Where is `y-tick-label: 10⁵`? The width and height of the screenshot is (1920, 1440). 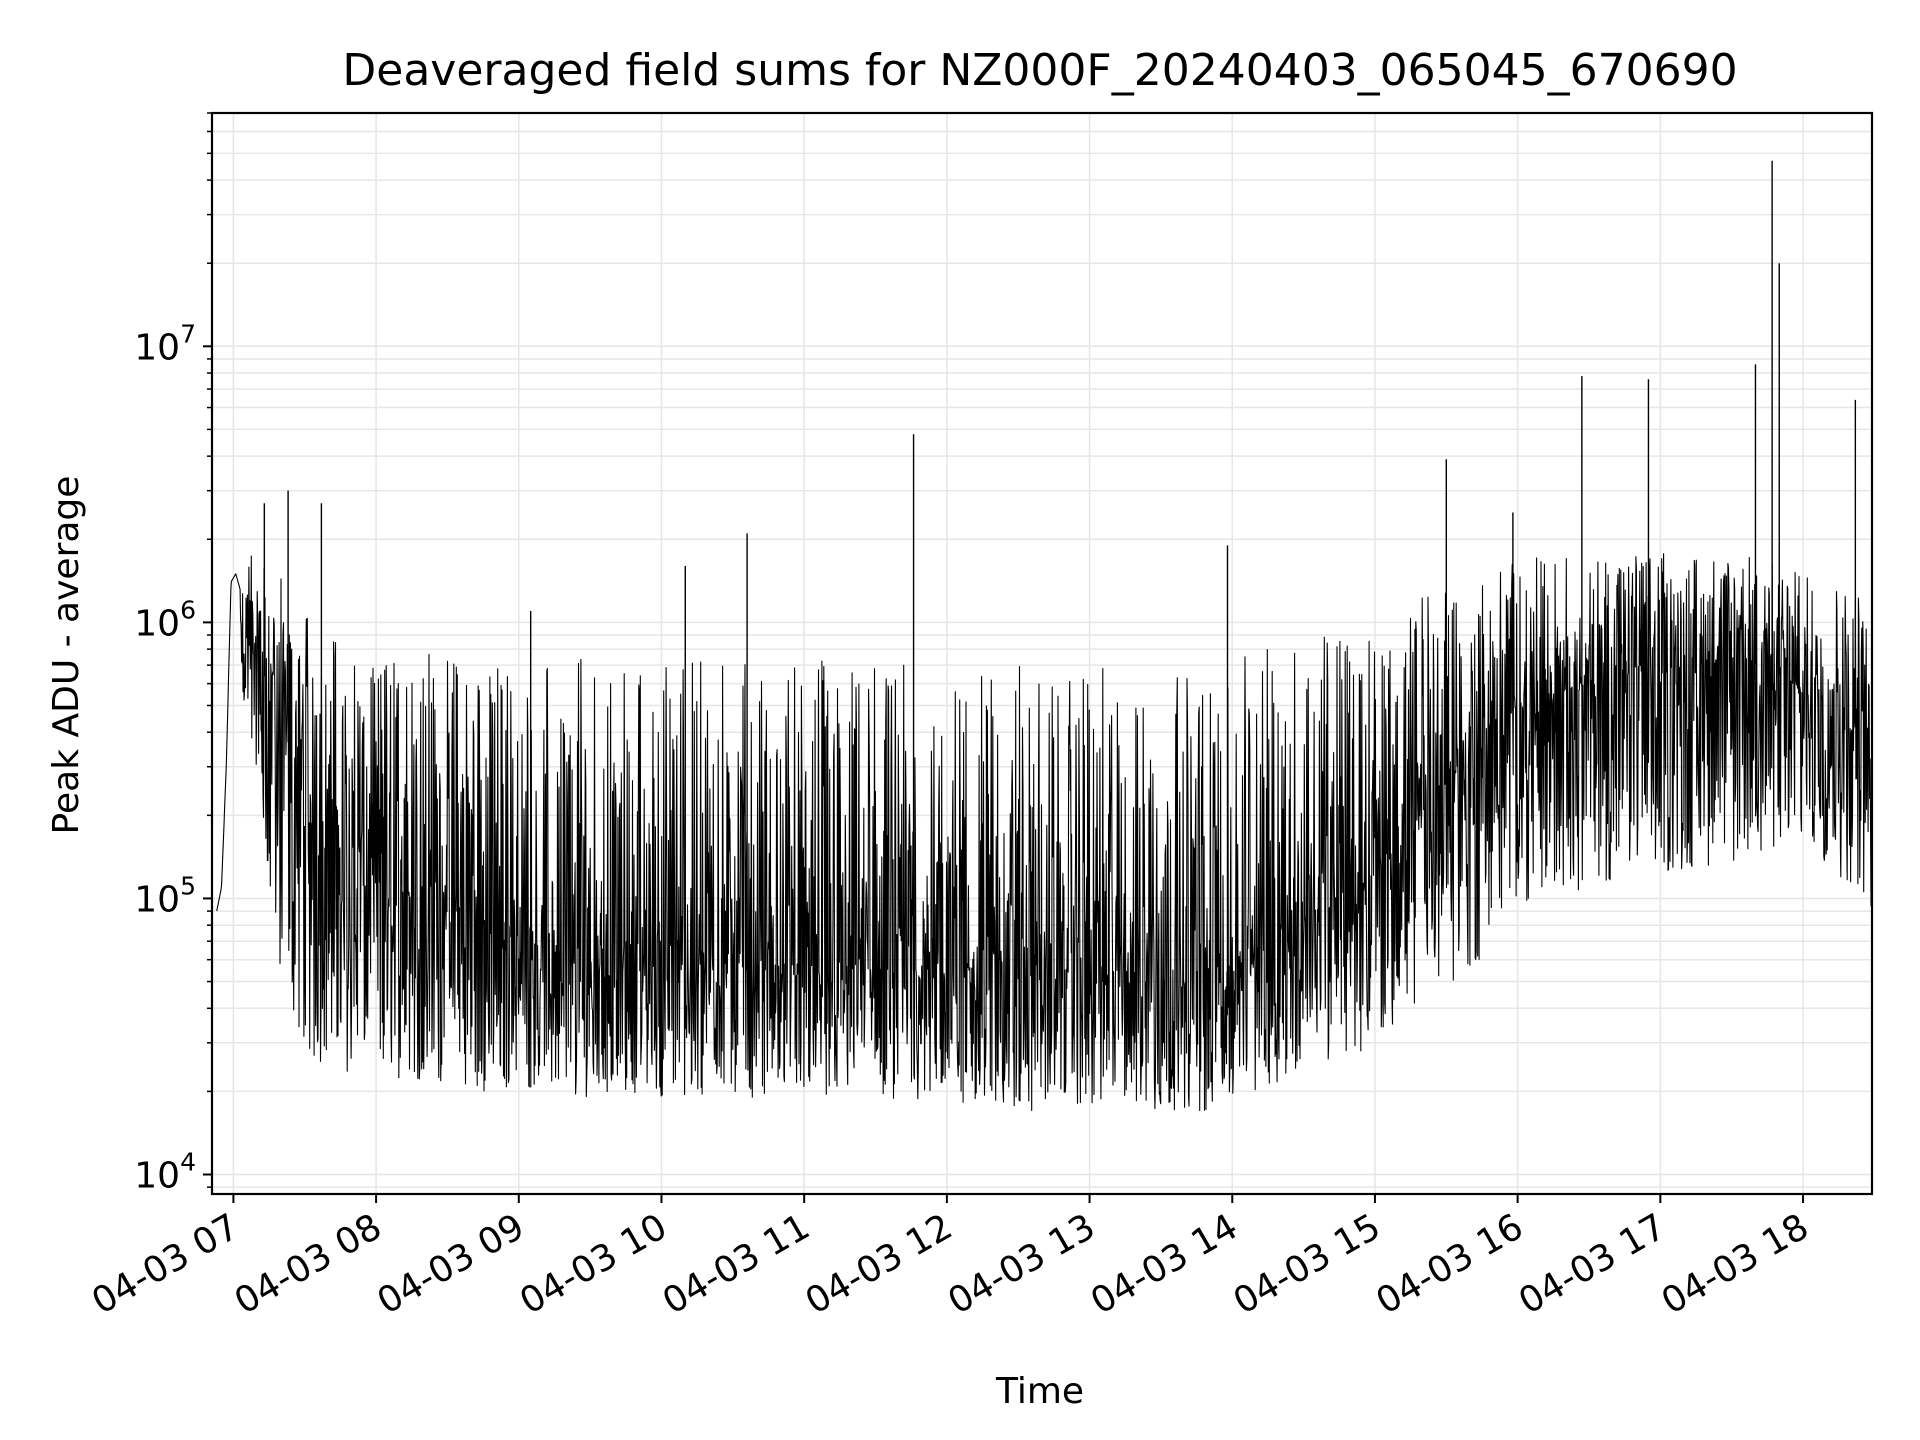
y-tick-label: 10⁵ is located at coordinates (165, 895).